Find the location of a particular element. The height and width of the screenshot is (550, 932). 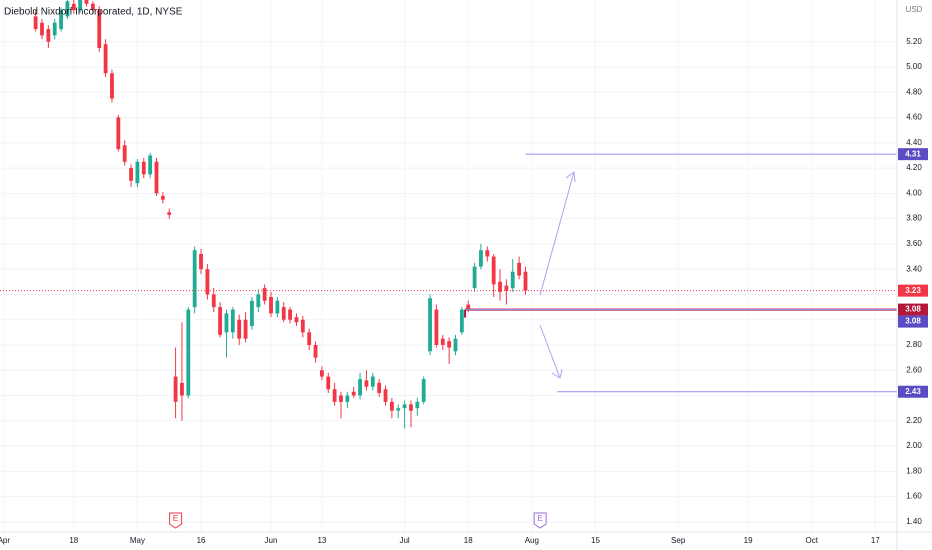

arrow-up-head is located at coordinates (570, 177).